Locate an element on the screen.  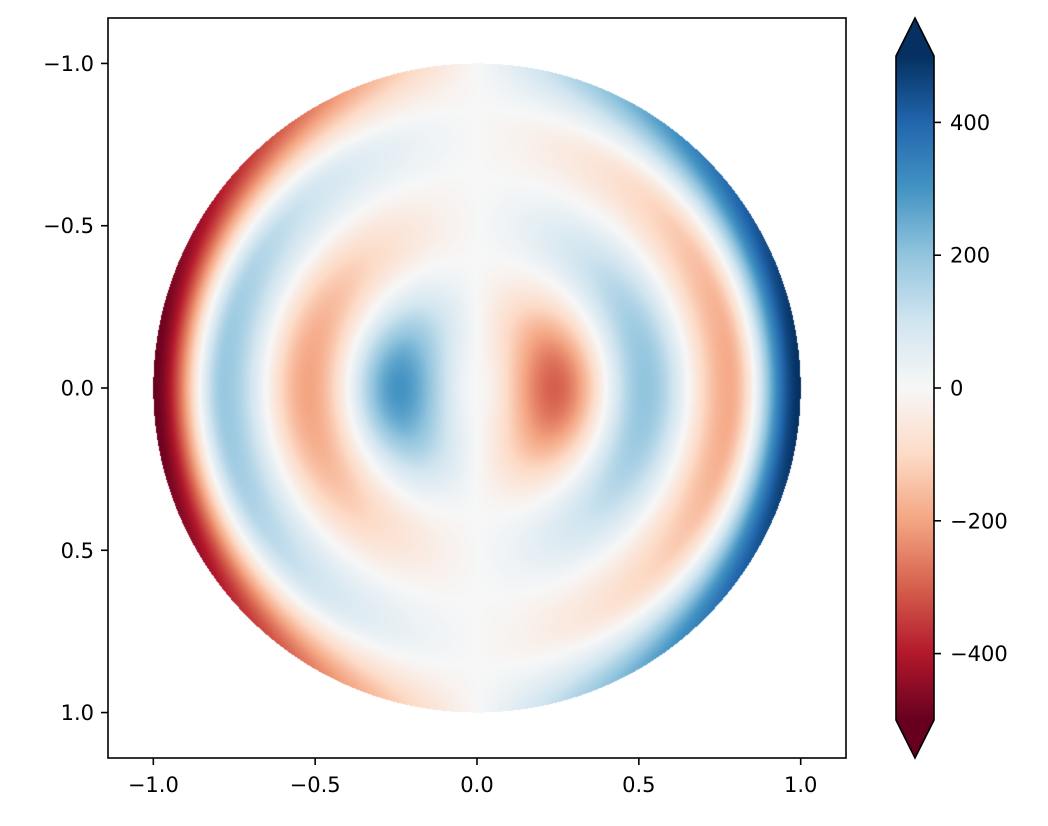
x-tick-label: −0.5 is located at coordinates (315, 785).